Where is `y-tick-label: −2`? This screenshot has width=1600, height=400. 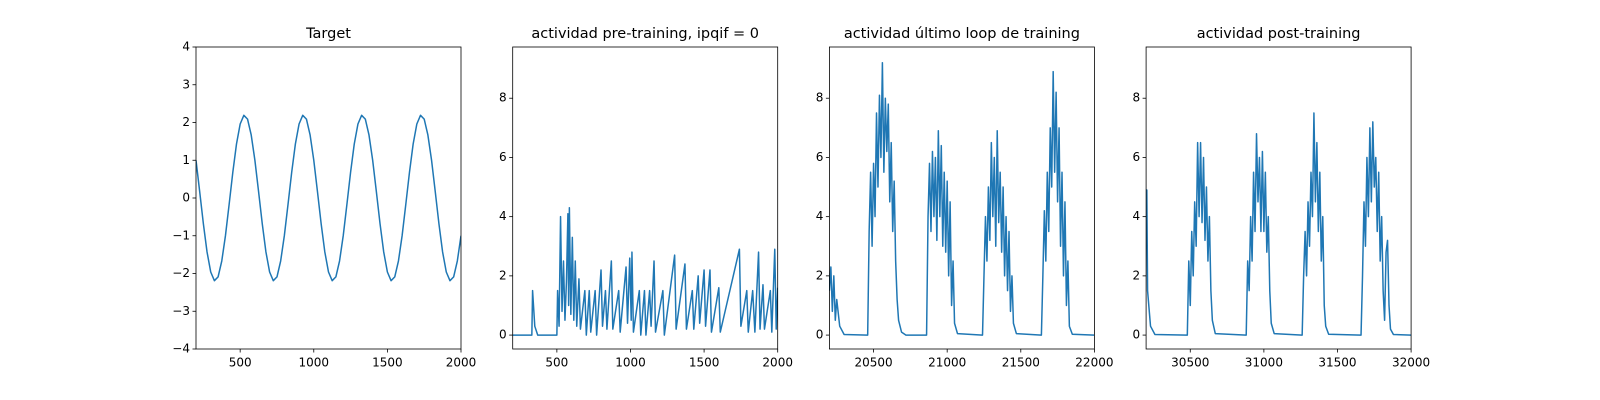
y-tick-label: −2 is located at coordinates (181, 273).